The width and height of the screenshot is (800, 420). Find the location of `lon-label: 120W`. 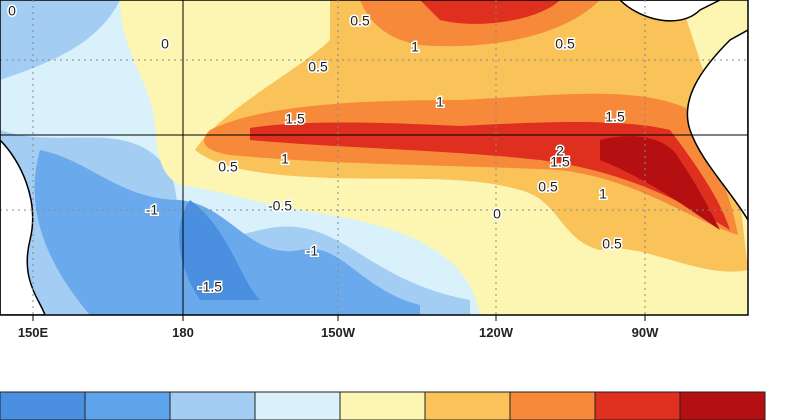

lon-label: 120W is located at coordinates (496, 332).